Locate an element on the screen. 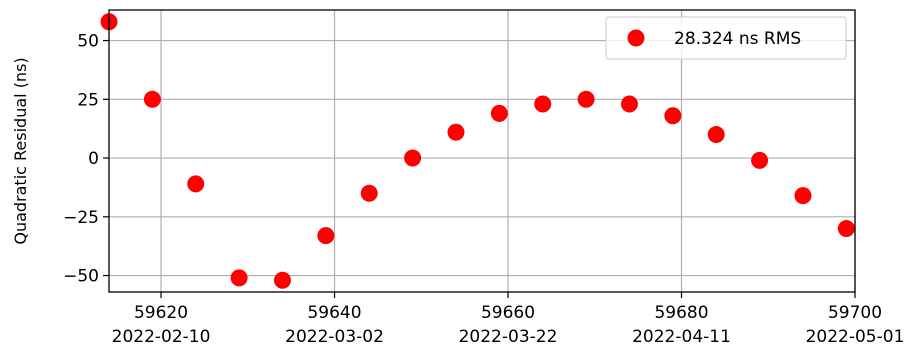  x-tick-date-label: 2022-03-02 is located at coordinates (334, 337).